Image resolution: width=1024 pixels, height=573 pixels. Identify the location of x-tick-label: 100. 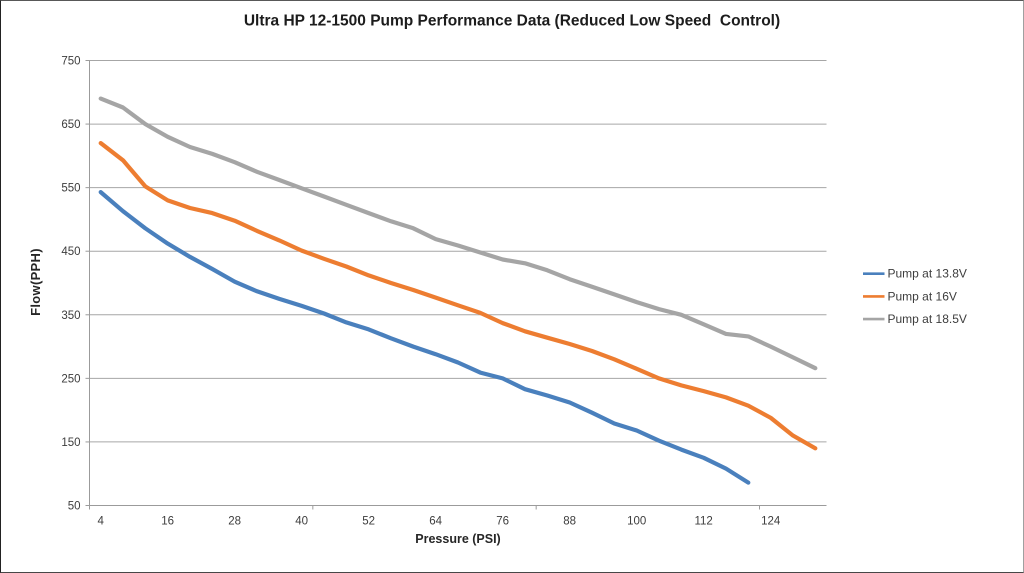
(636, 522).